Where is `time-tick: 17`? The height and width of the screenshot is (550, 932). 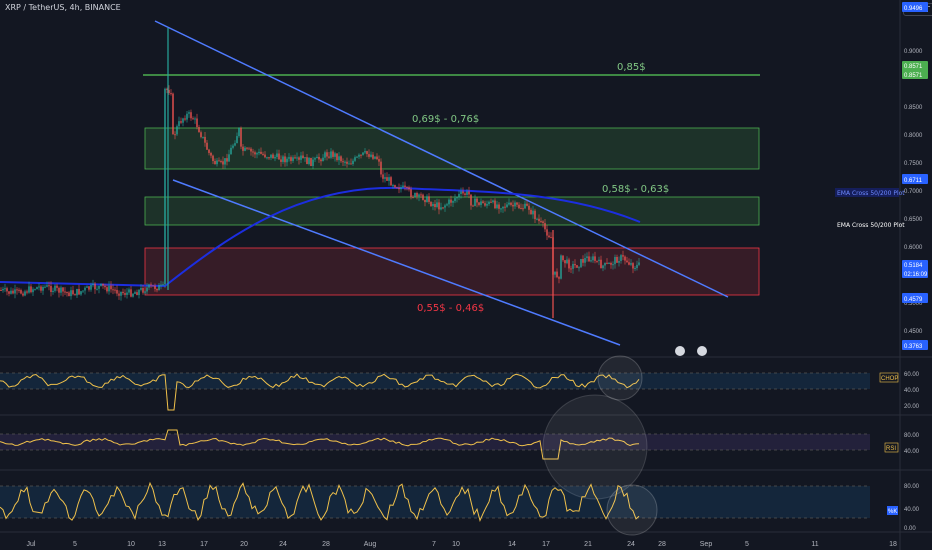
time-tick: 17 is located at coordinates (204, 544).